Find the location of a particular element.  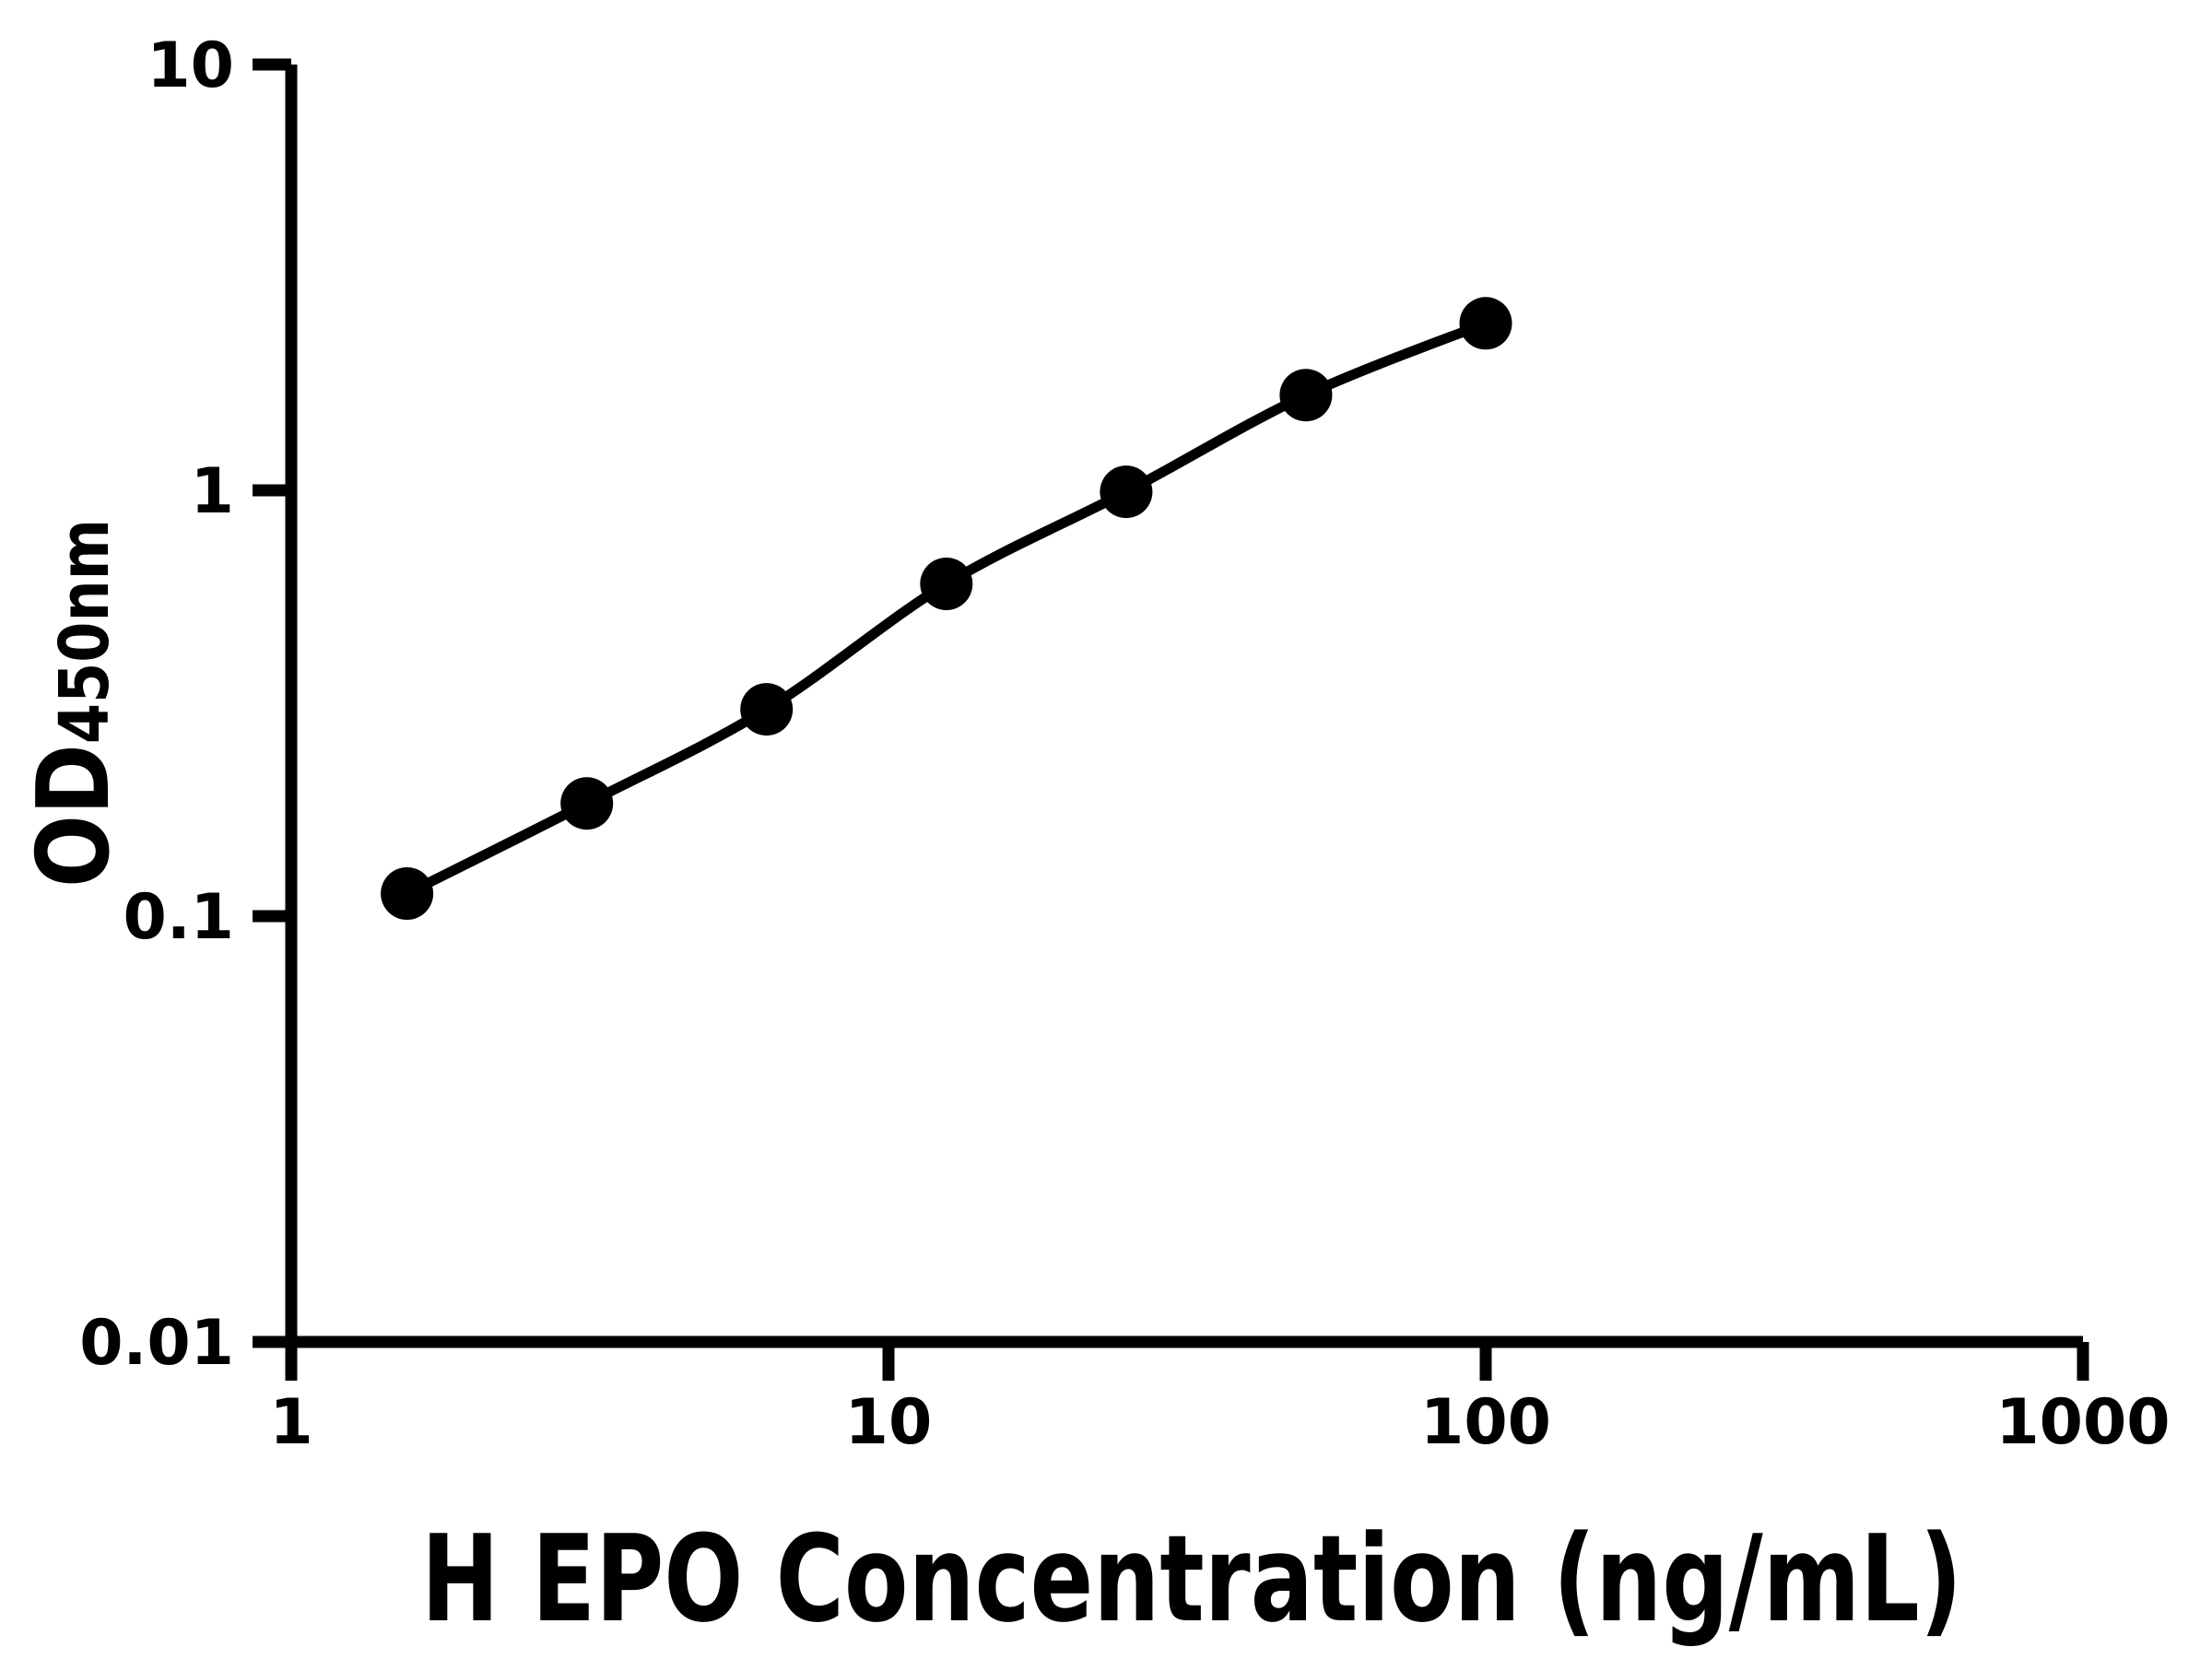

x-tick-label: 100 is located at coordinates (1485, 1422).